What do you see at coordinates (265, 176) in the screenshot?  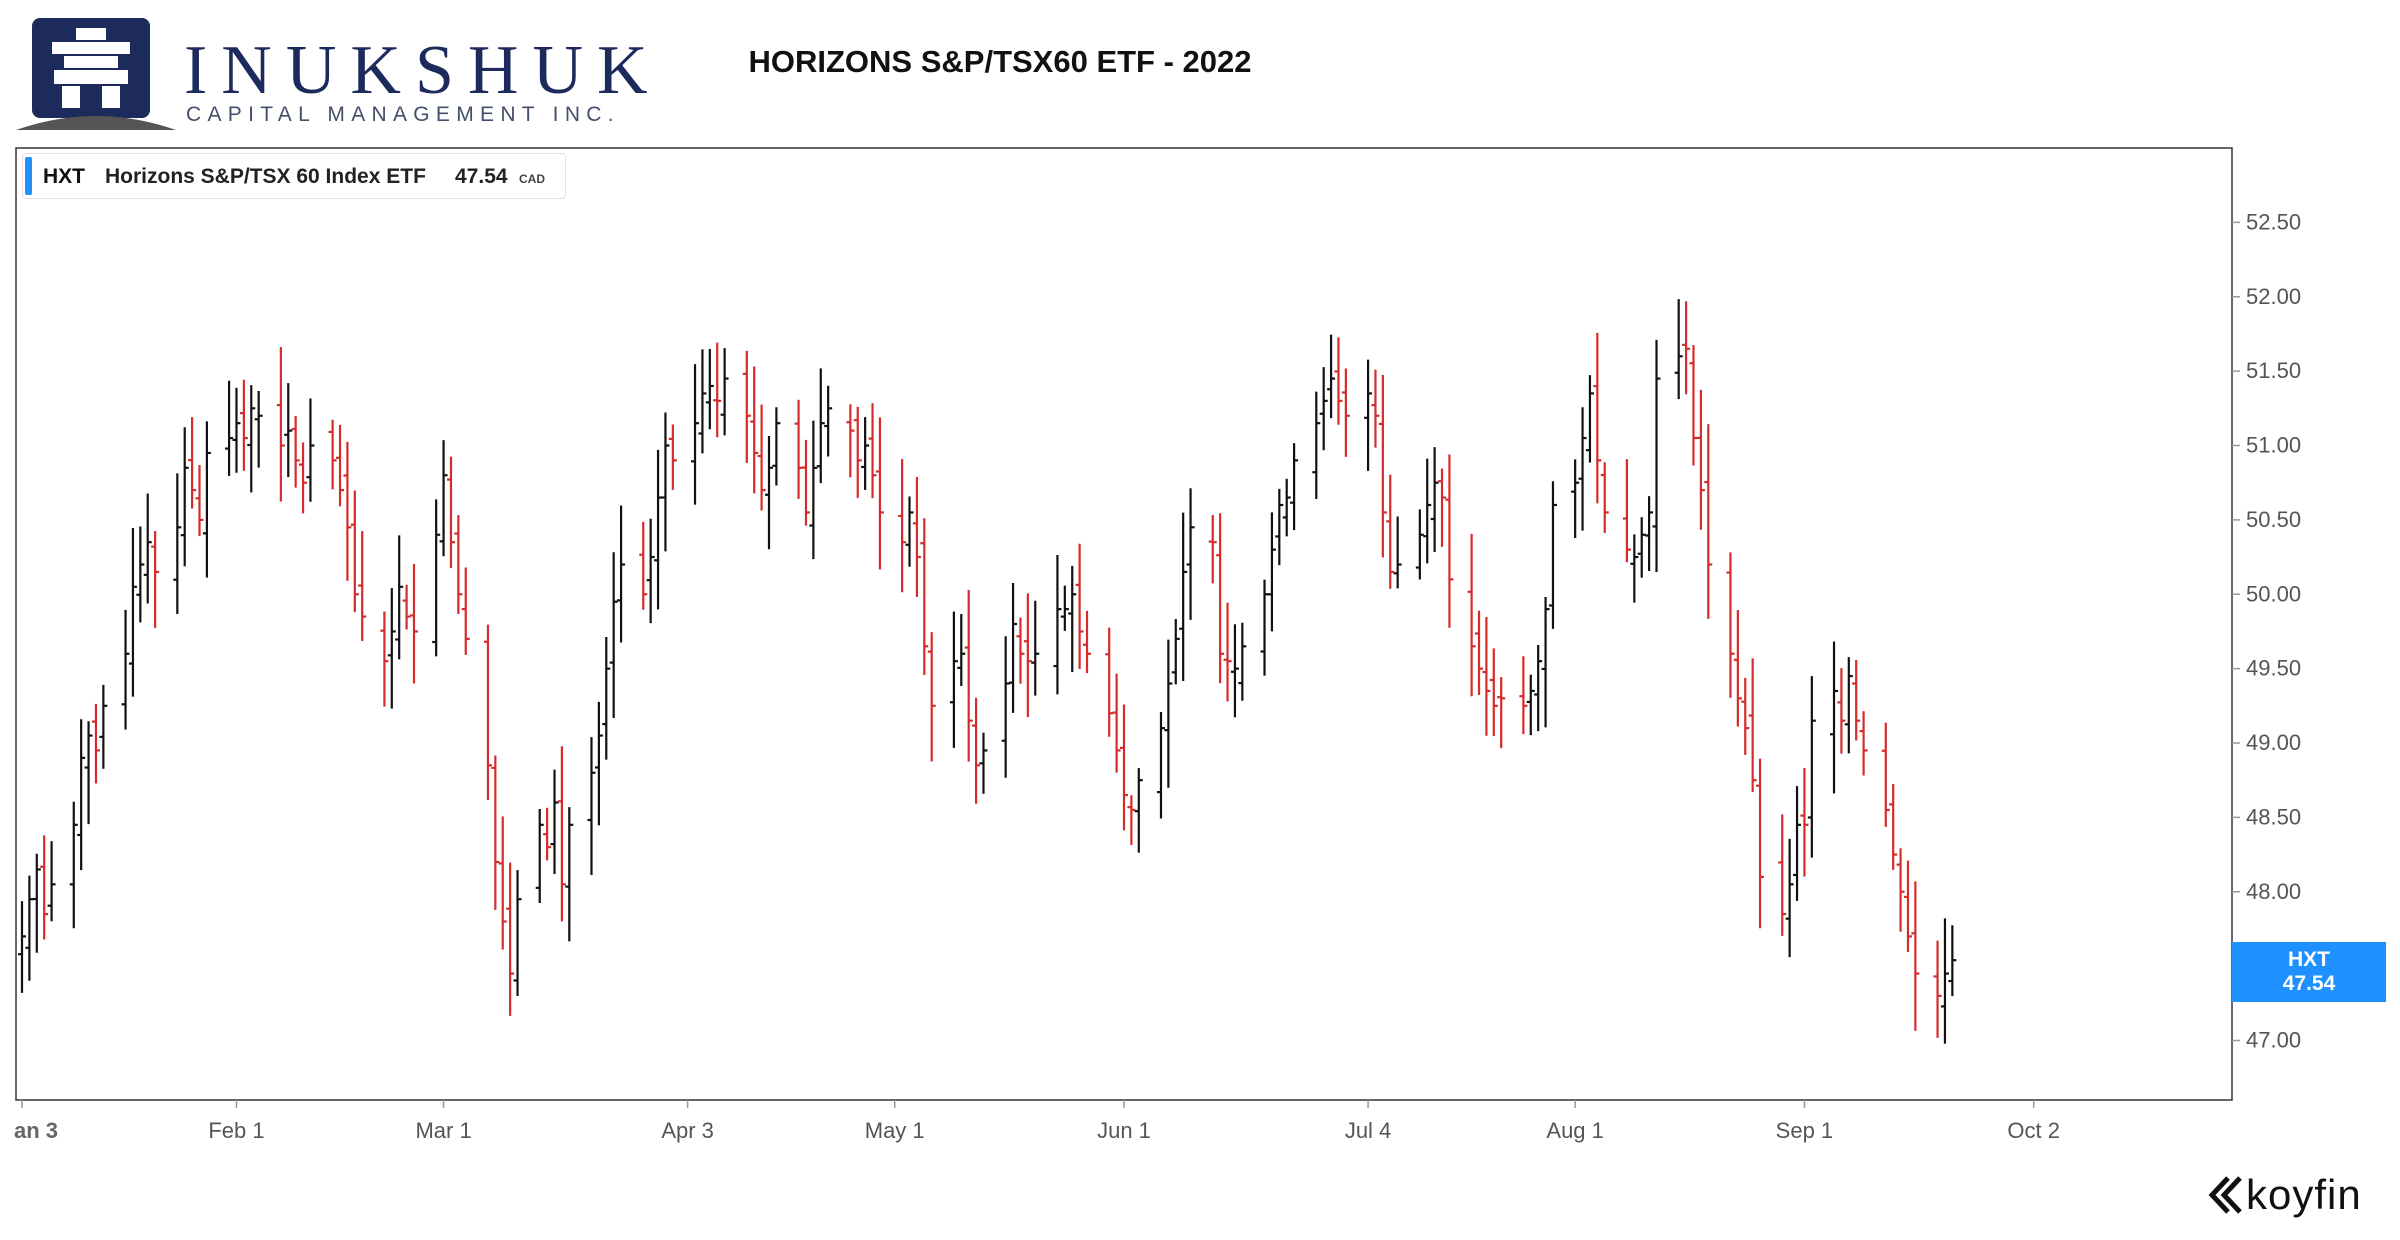 I see `legend-security-name: Horizons S&P/TSX 60 Index ETF` at bounding box center [265, 176].